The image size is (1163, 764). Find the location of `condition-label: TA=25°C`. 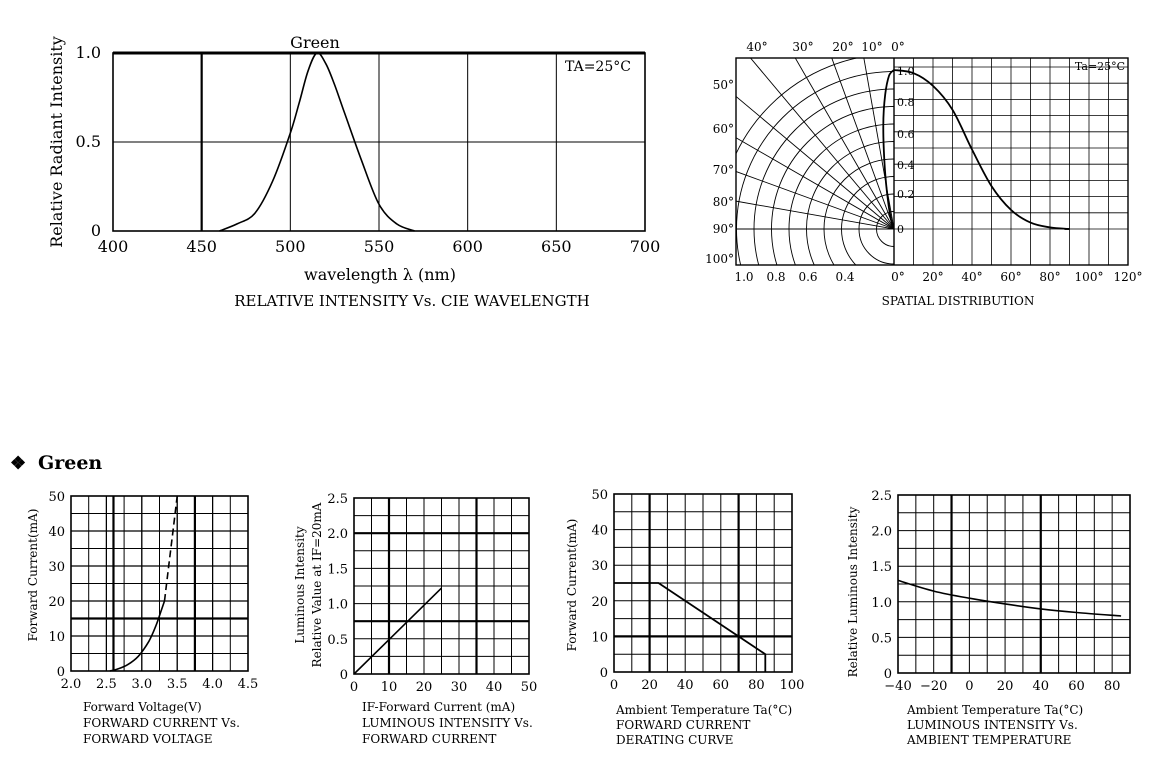

condition-label: TA=25°C is located at coordinates (598, 67).